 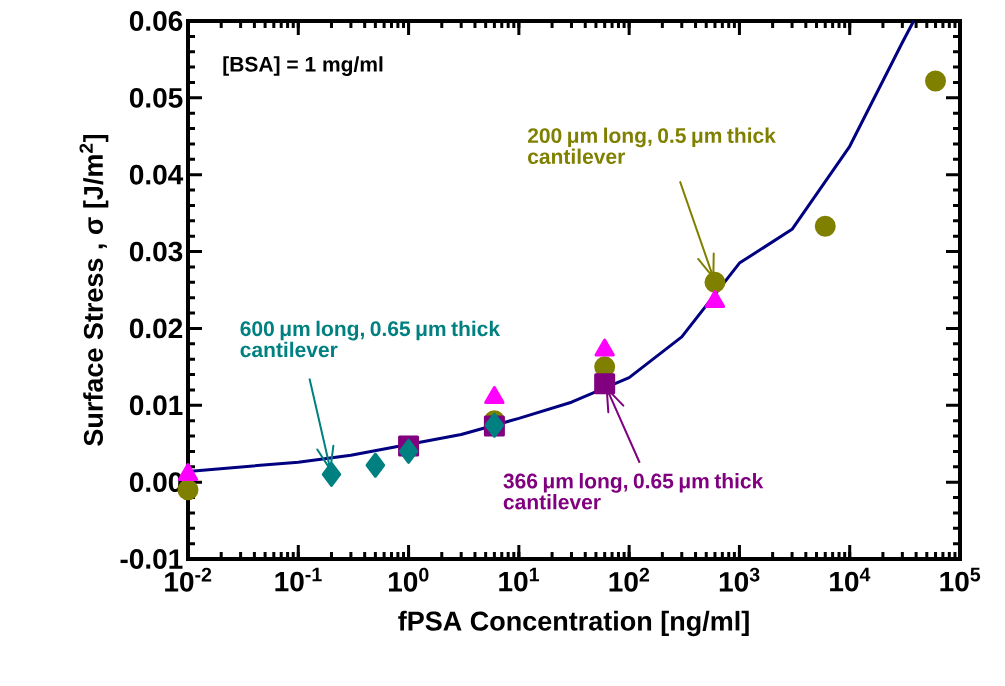 I want to click on x-tick-label: 10$^{0}$, so click(x=408, y=579).